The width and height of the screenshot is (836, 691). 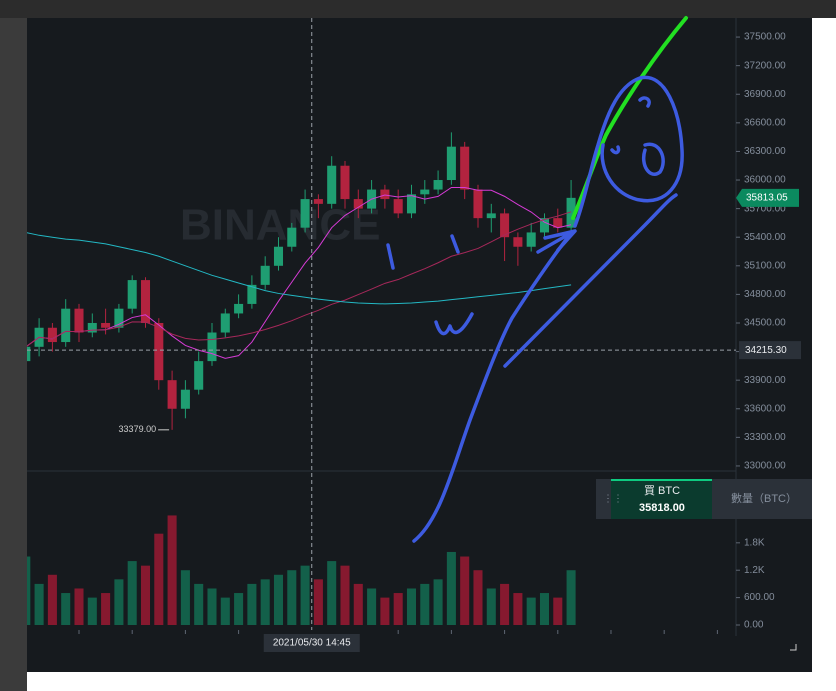 I want to click on y-tick-label: 36900.00, so click(x=765, y=94).